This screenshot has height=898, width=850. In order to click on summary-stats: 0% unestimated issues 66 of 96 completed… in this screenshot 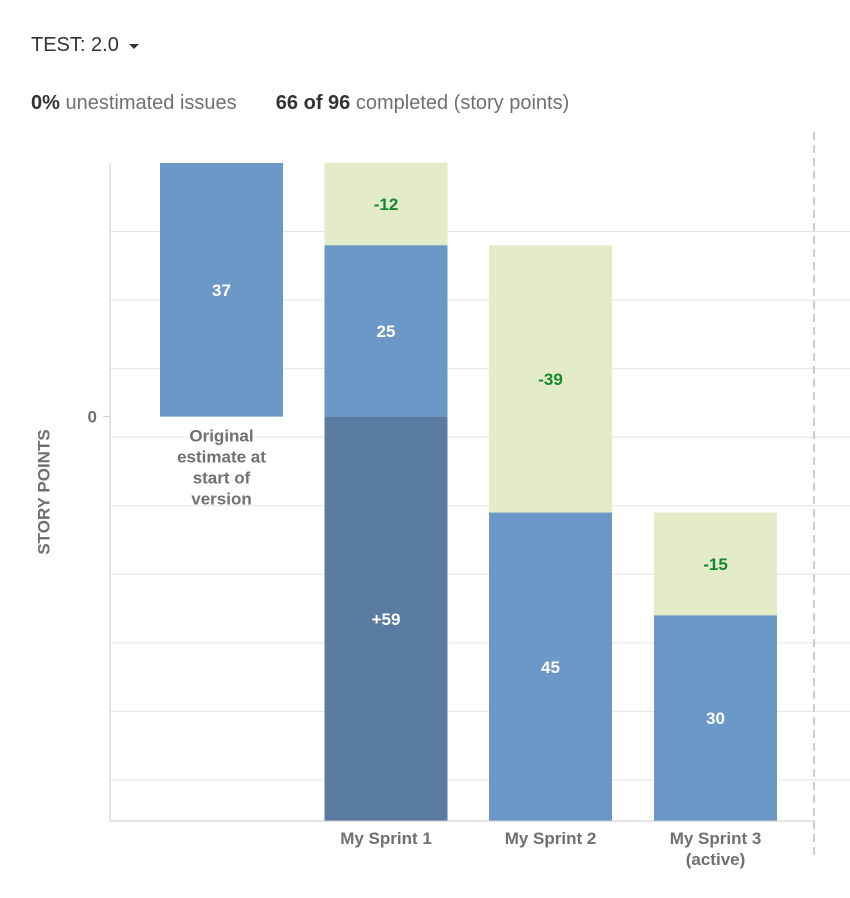, I will do `click(300, 103)`.